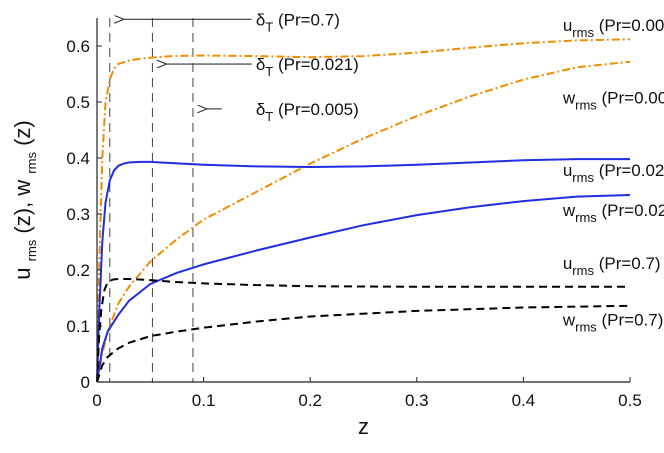 Image resolution: width=664 pixels, height=453 pixels. Describe the element at coordinates (524, 400) in the screenshot. I see `x-tick-label: 0.4` at that location.